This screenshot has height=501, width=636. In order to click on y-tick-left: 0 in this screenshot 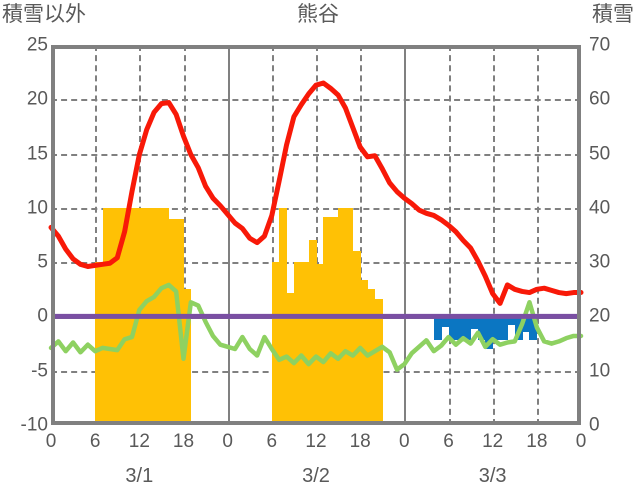, I will do `click(42, 316)`.